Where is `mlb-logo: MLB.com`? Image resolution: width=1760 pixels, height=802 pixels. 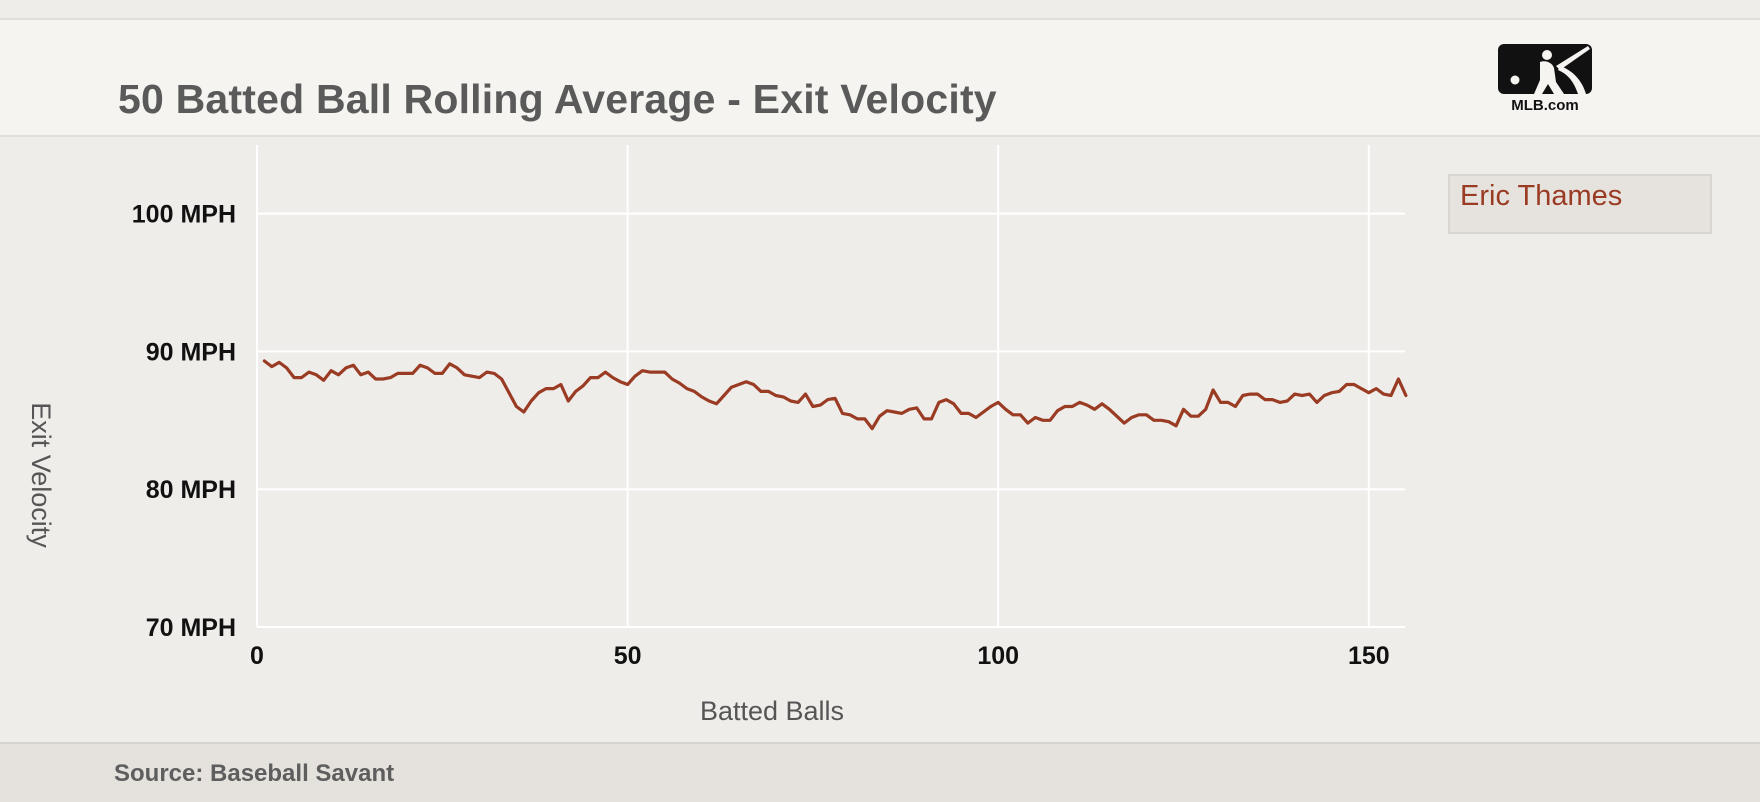
mlb-logo: MLB.com is located at coordinates (1545, 80).